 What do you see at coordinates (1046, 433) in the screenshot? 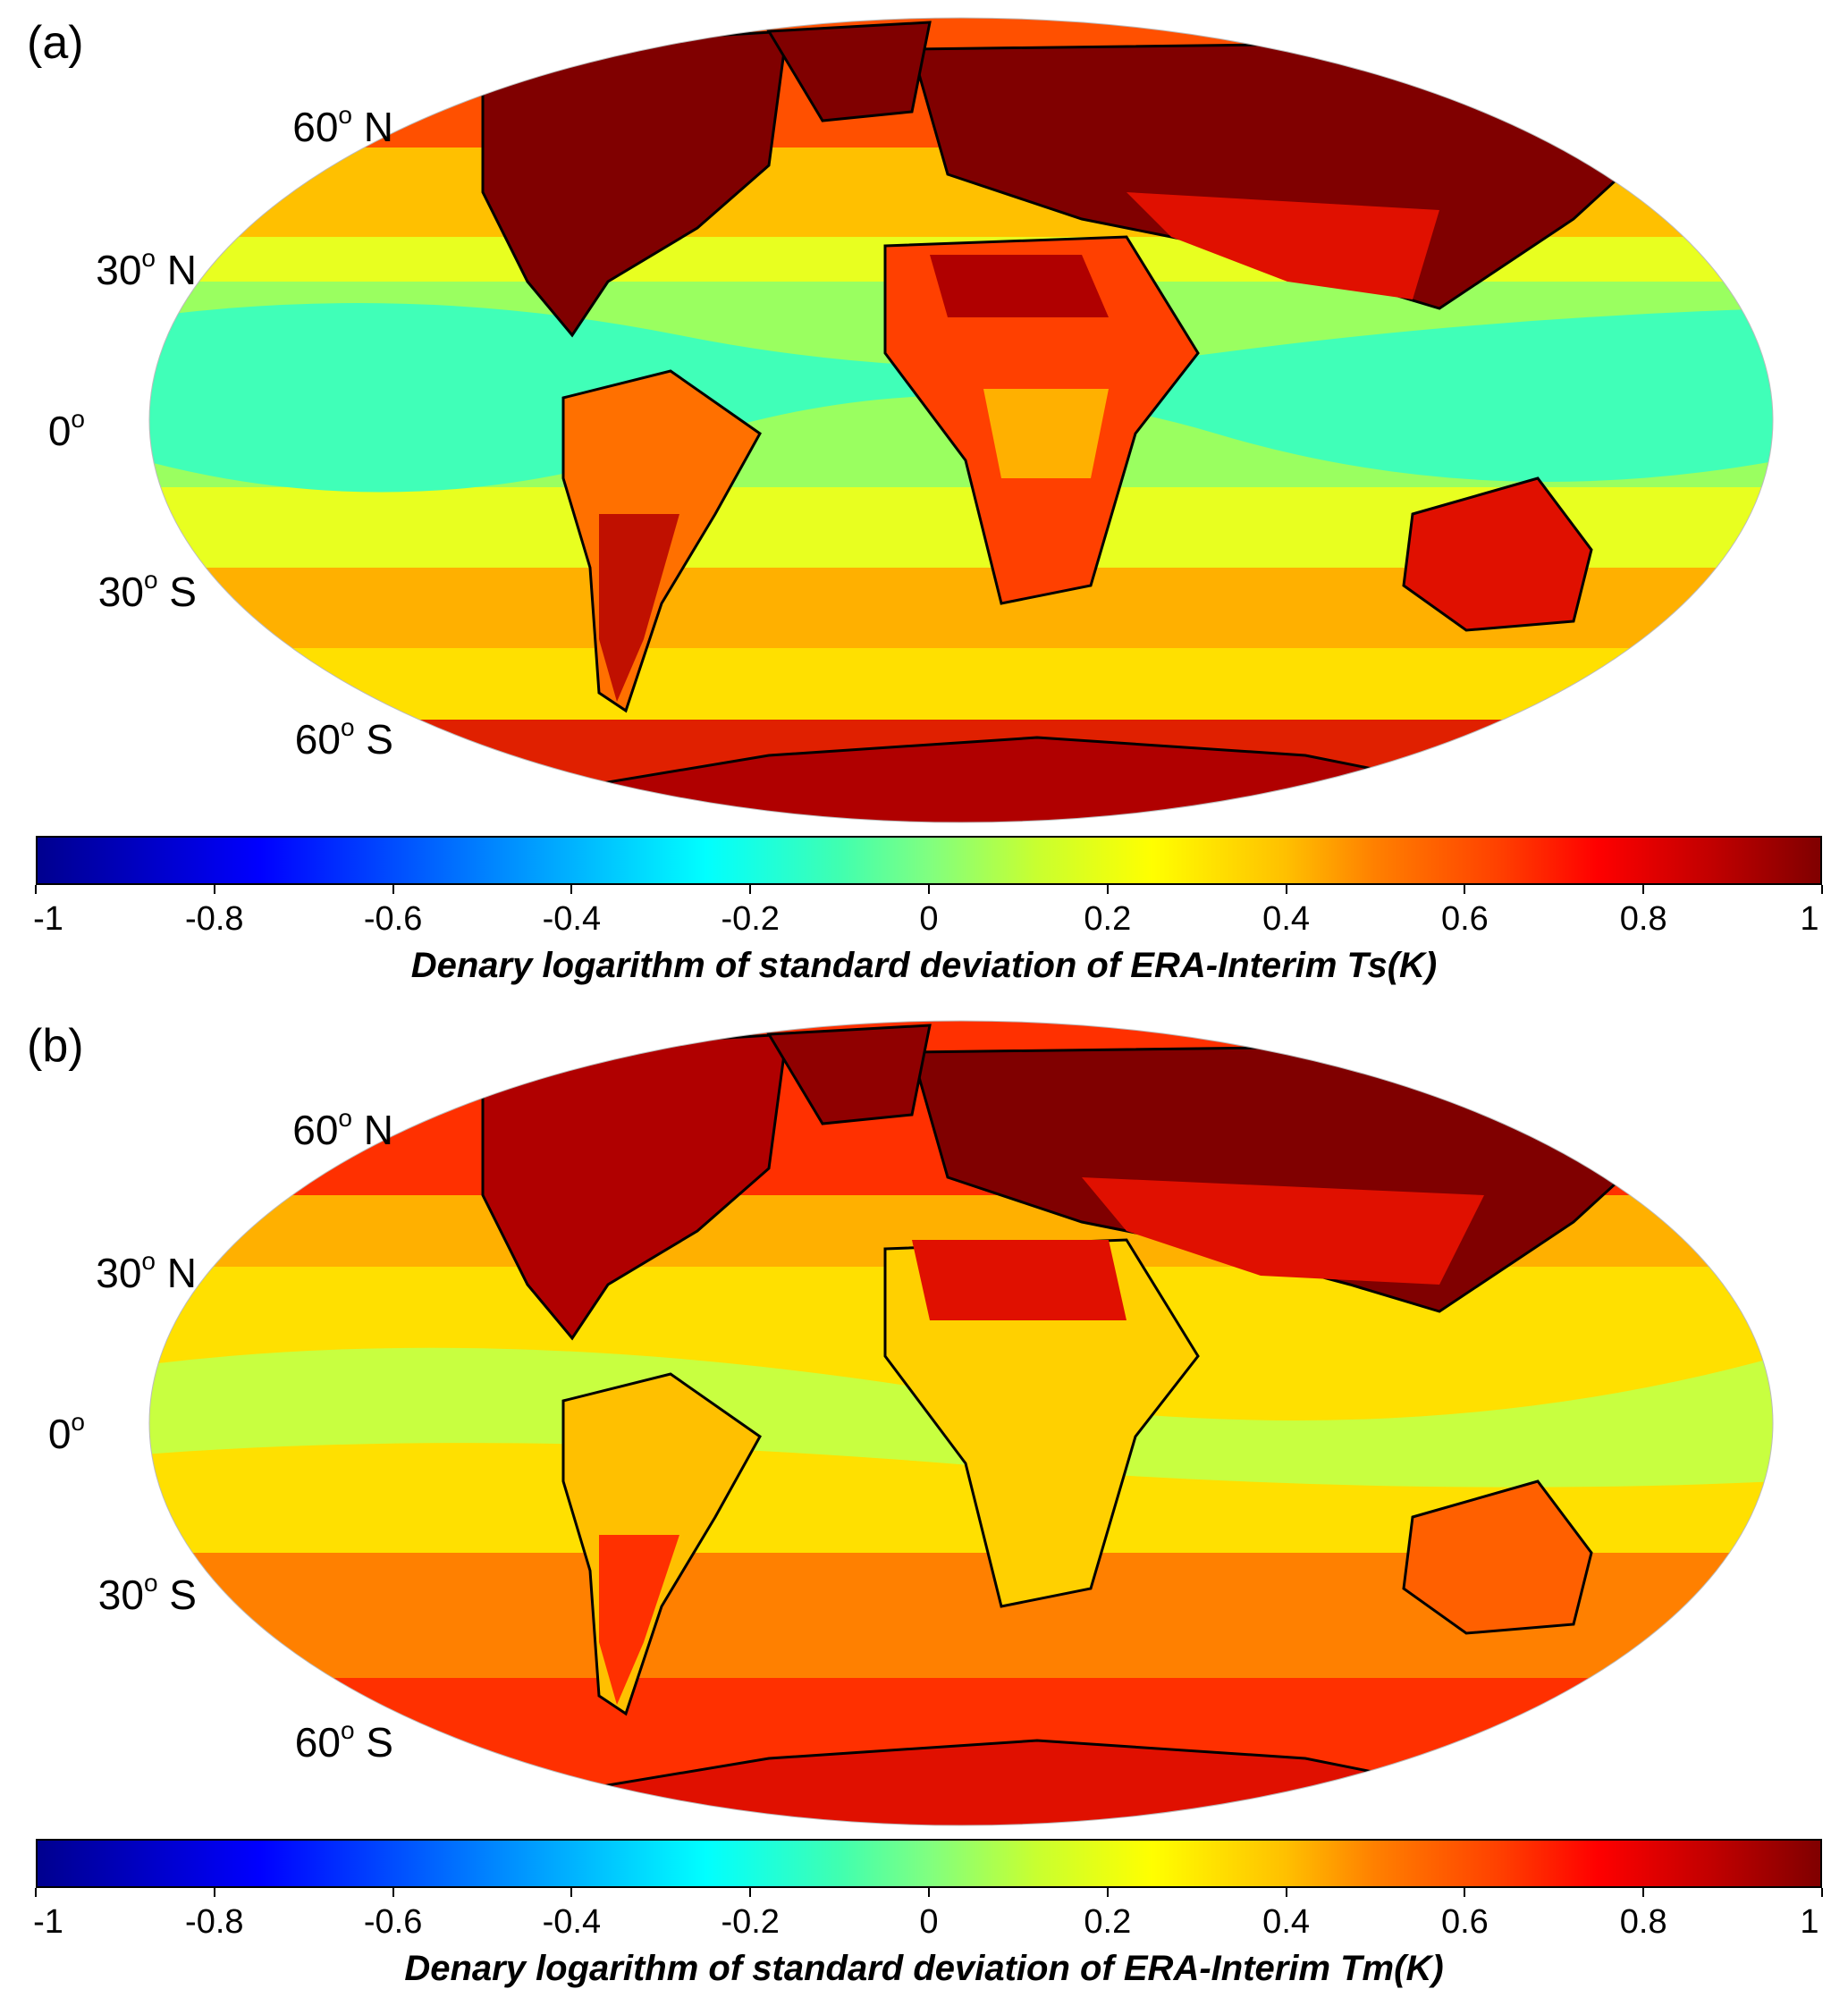
I see `africa-central` at bounding box center [1046, 433].